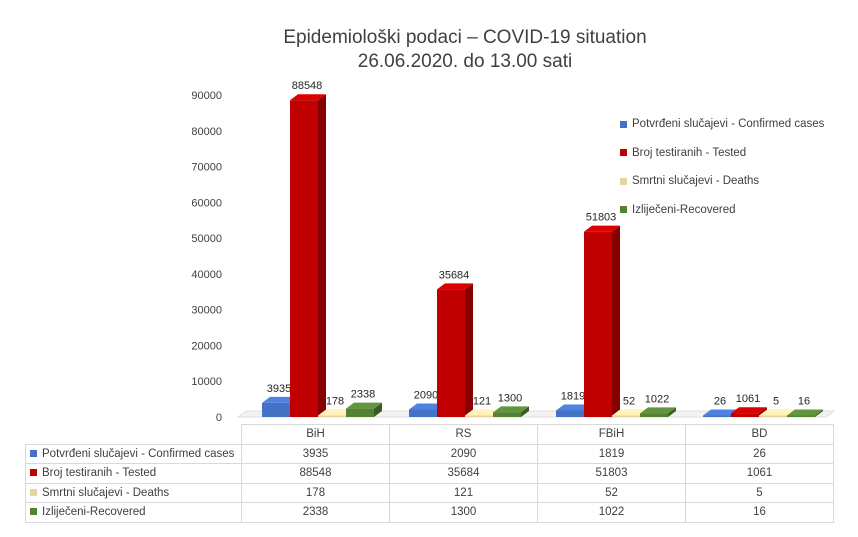 This screenshot has width=858, height=537. I want to click on data-label: 5, so click(776, 402).